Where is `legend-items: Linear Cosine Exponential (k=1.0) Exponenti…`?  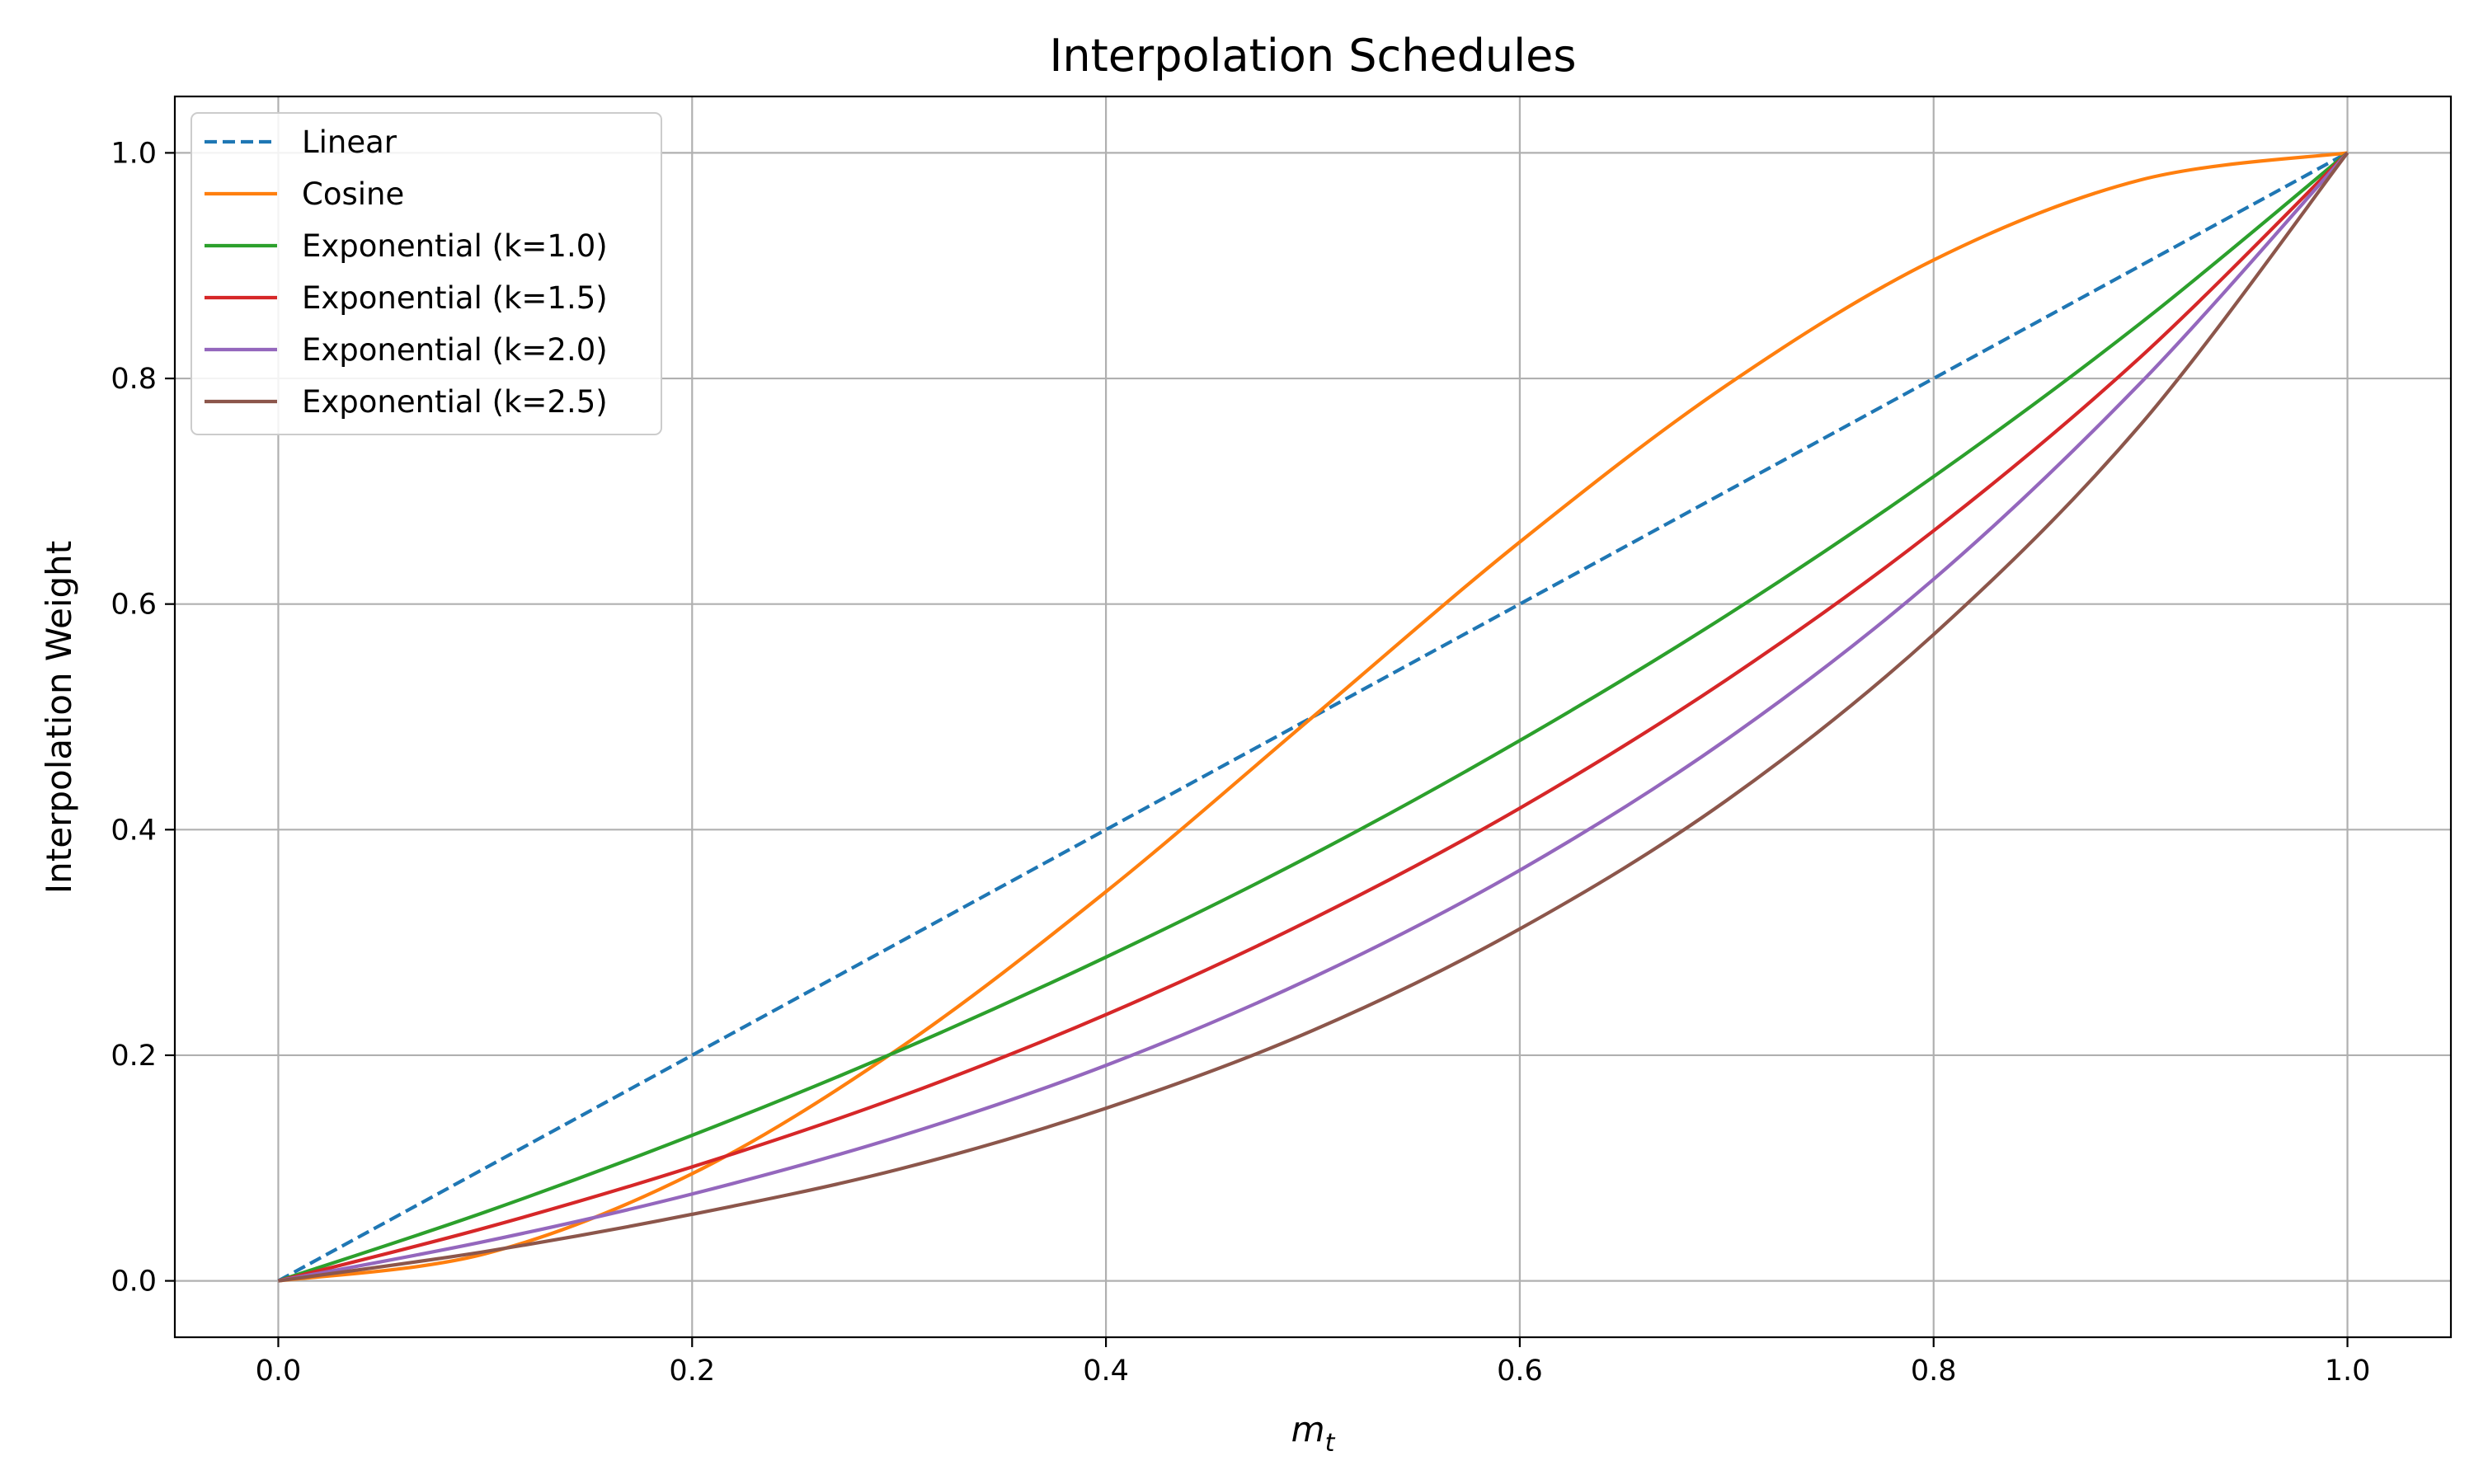 legend-items: Linear Cosine Exponential (k=1.0) Exponenti… is located at coordinates (406, 272).